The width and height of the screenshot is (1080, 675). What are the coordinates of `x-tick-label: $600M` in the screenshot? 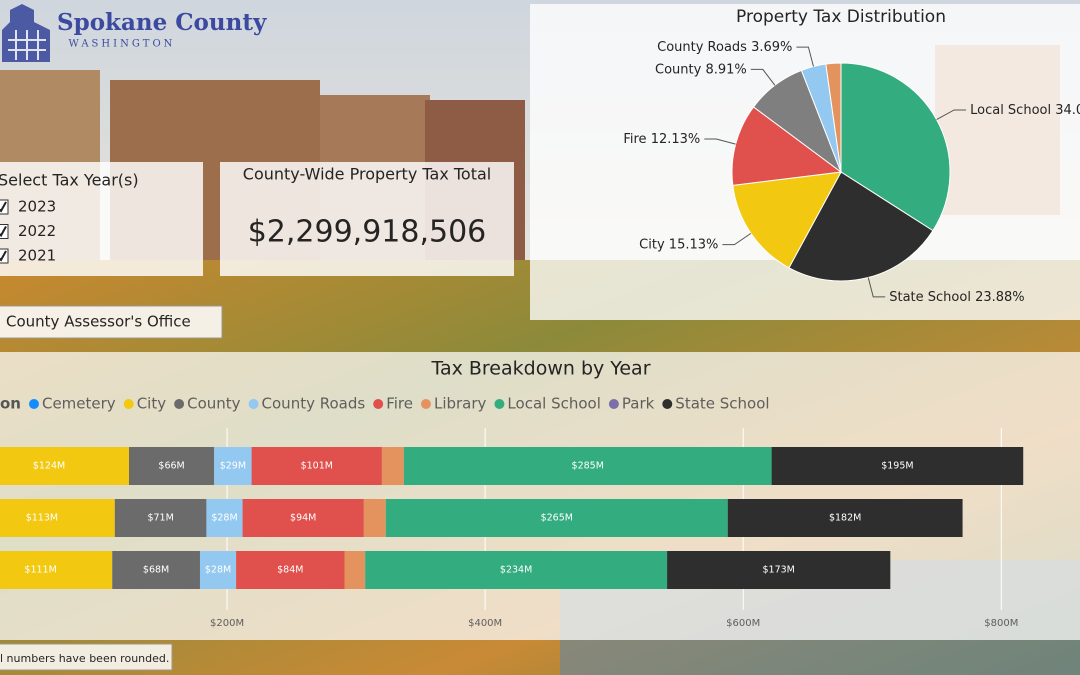 It's located at (743, 623).